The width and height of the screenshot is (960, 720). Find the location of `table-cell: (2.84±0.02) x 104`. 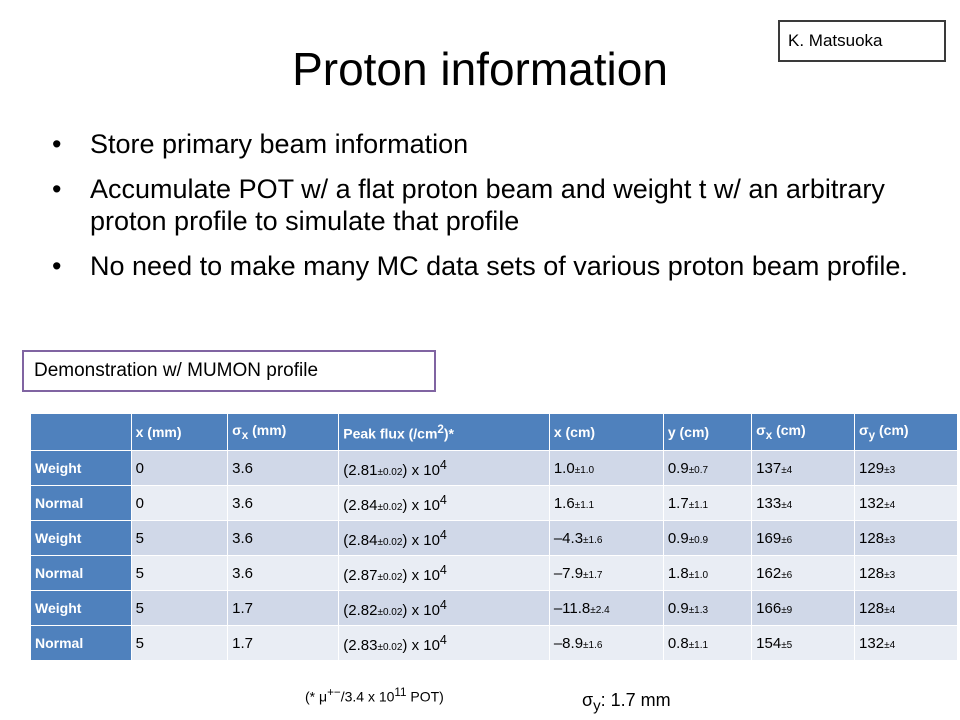

table-cell: (2.84±0.02) x 104 is located at coordinates (444, 503).